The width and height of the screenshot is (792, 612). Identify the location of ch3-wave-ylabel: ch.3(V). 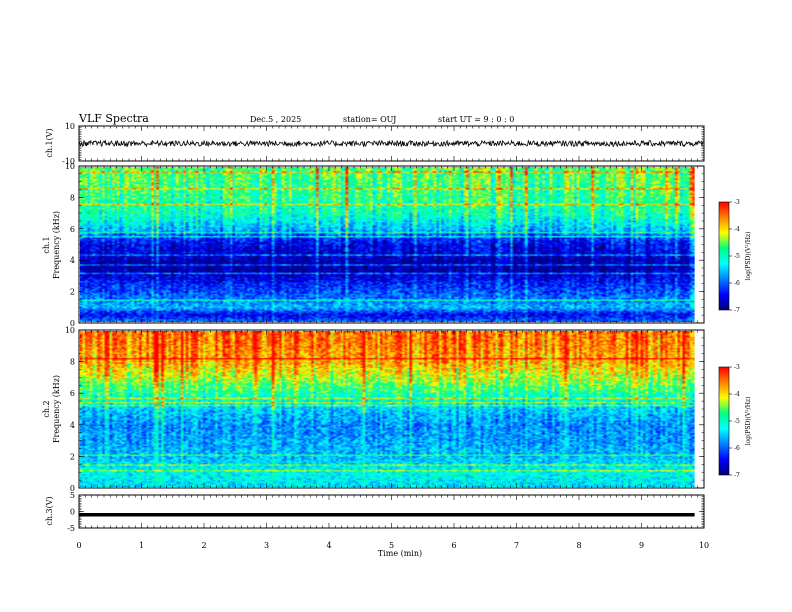
(49, 510).